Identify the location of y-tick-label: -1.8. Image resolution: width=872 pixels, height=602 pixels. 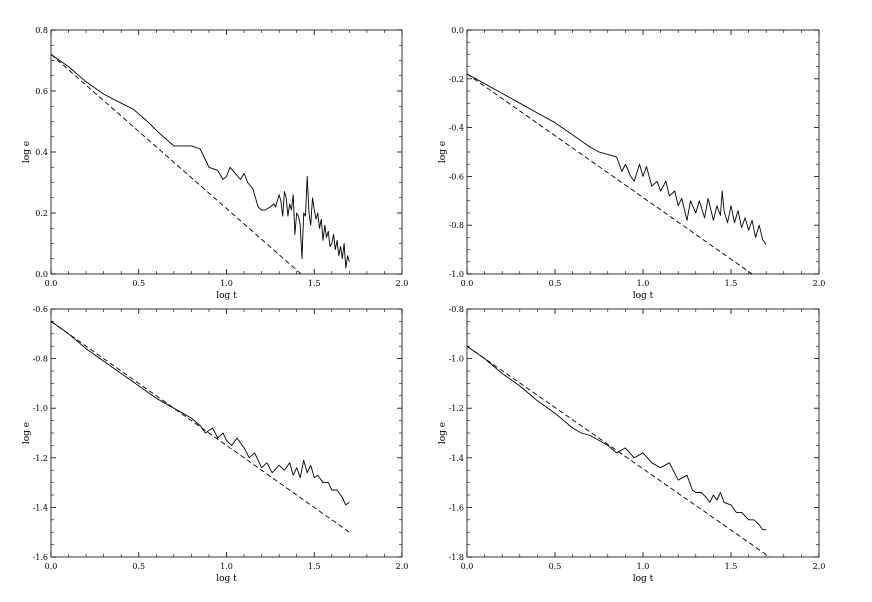
(456, 557).